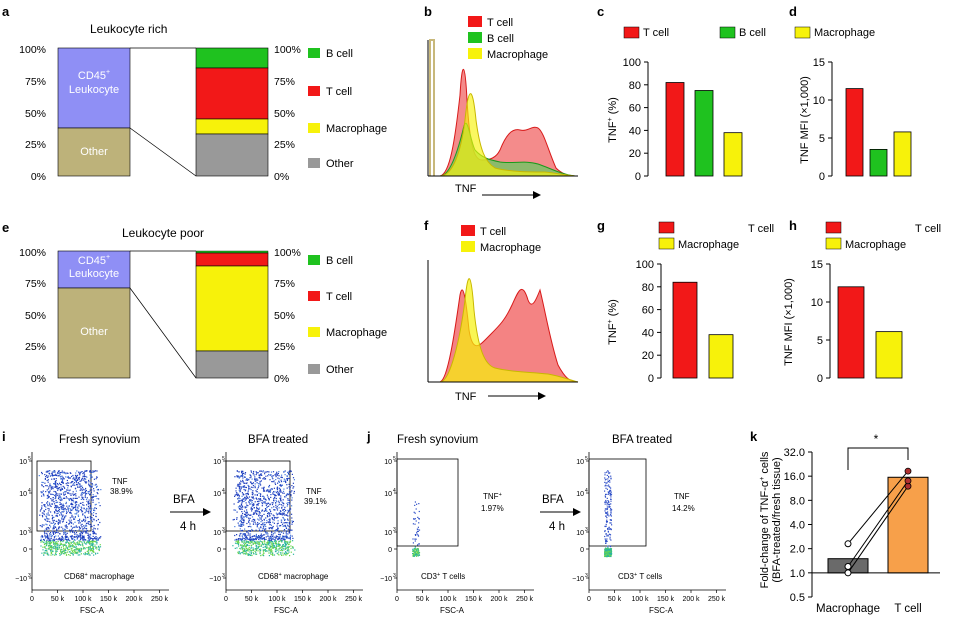 The height and width of the screenshot is (637, 954). Describe the element at coordinates (642, 440) in the screenshot. I see `plot-title: BFA treated` at that location.